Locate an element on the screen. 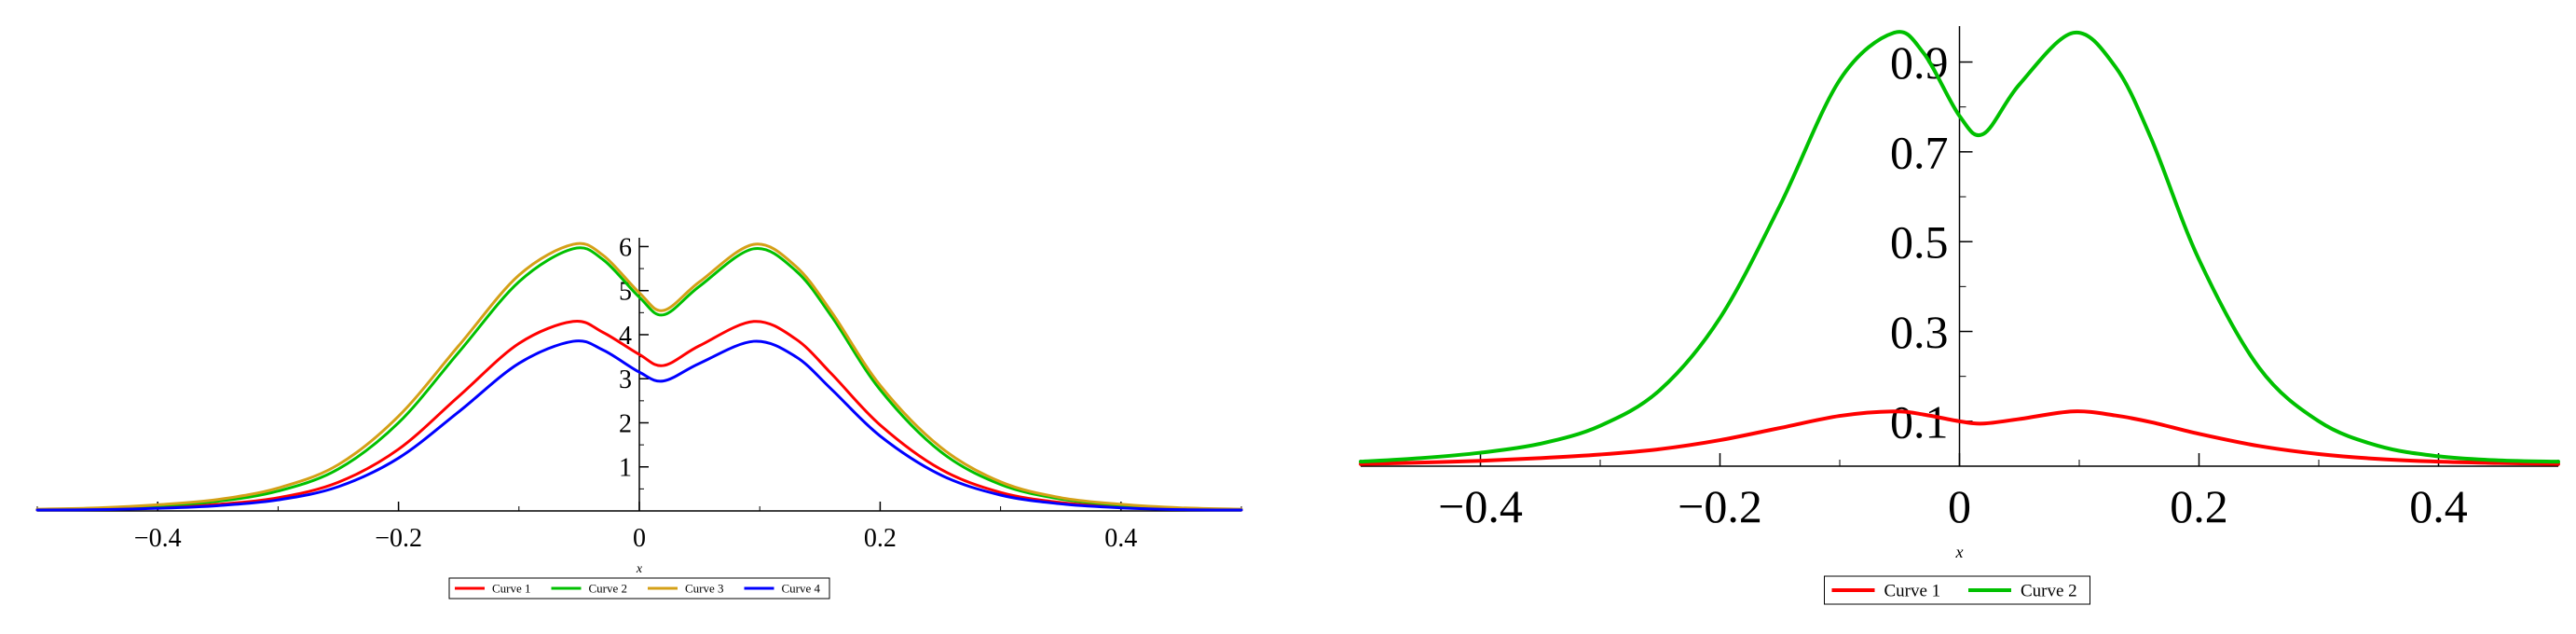 Image resolution: width=2576 pixels, height=634 pixels. legend-box is located at coordinates (639, 588).